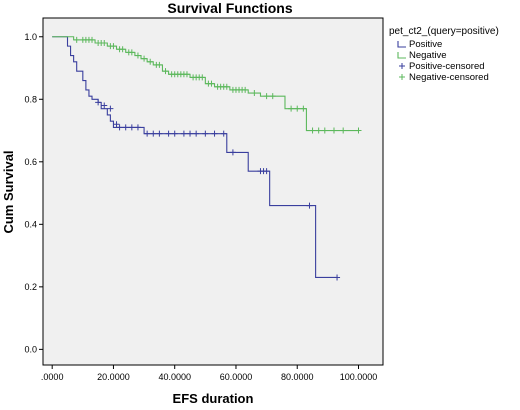 This screenshot has width=520, height=410. Describe the element at coordinates (401, 44) in the screenshot. I see `positive-legend-swatch` at that location.